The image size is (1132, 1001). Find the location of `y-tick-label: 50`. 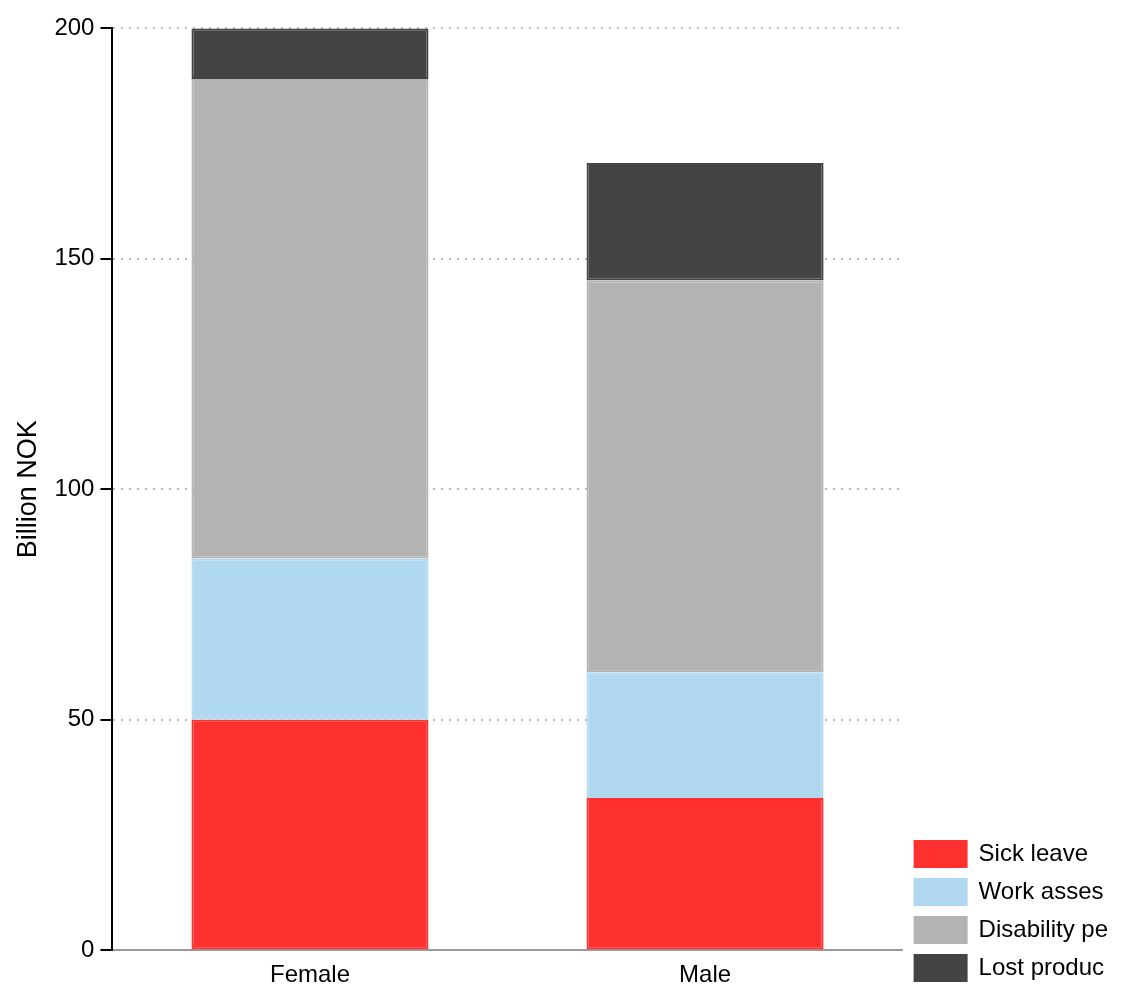

y-tick-label: 50 is located at coordinates (81, 718).